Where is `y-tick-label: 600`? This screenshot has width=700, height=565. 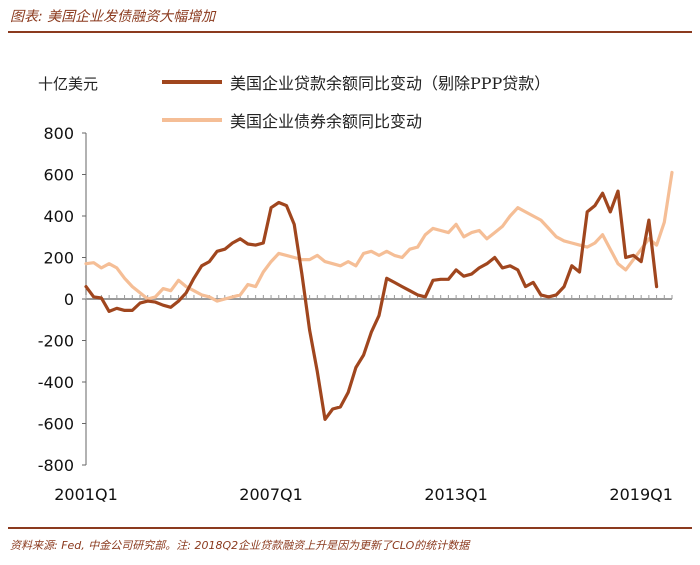
y-tick-label: 600 is located at coordinates (58, 175).